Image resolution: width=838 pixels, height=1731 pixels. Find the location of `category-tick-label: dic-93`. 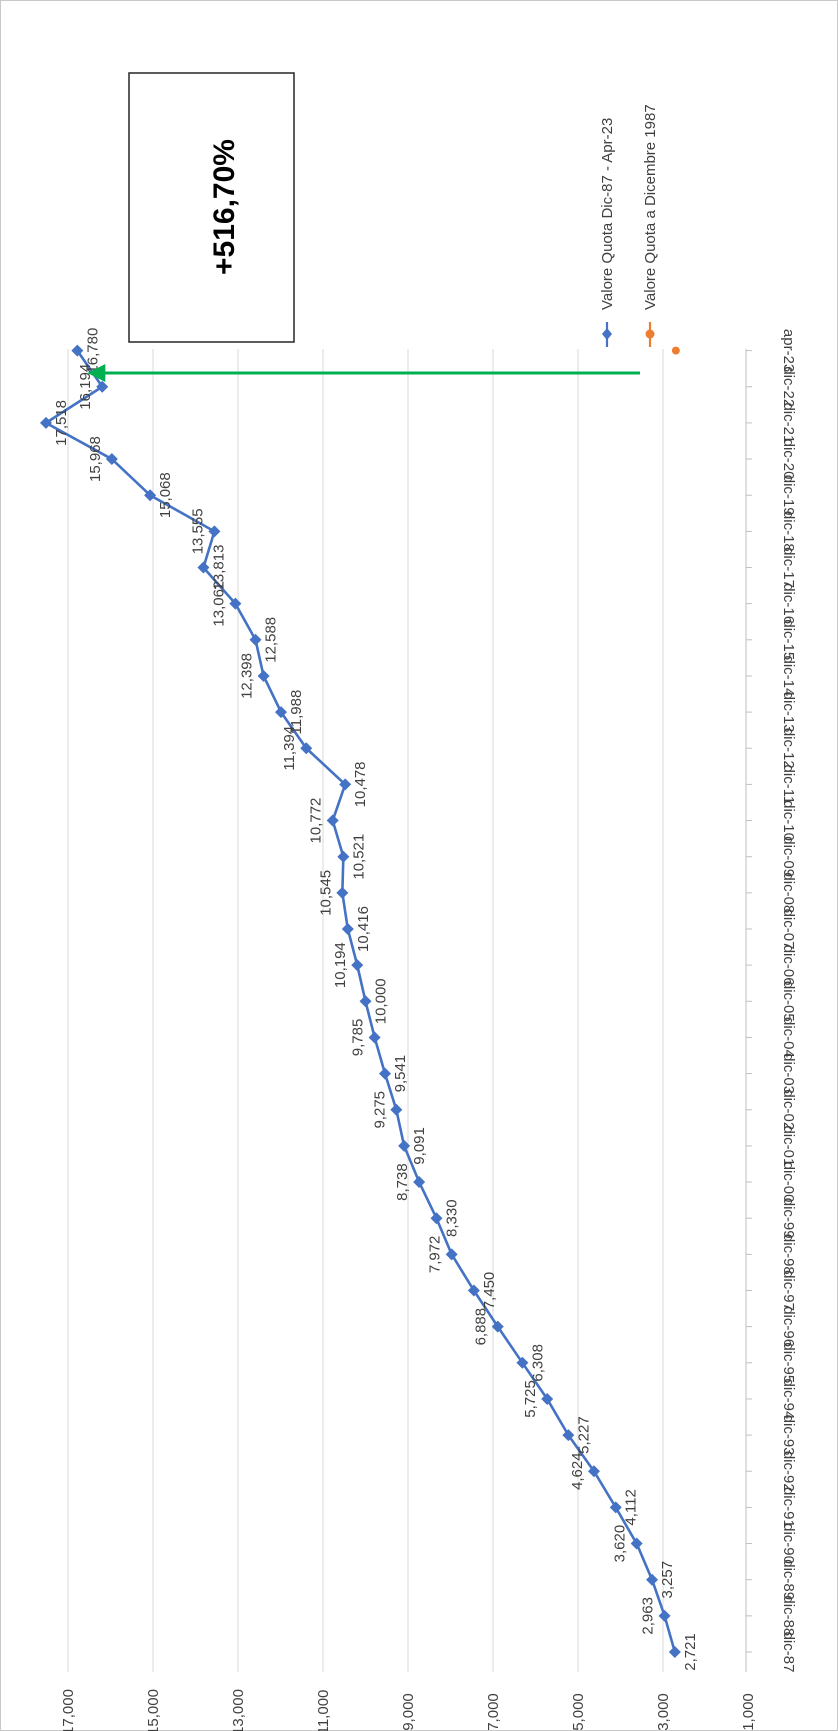

category-tick-label: dic-93 is located at coordinates (788, 1435).